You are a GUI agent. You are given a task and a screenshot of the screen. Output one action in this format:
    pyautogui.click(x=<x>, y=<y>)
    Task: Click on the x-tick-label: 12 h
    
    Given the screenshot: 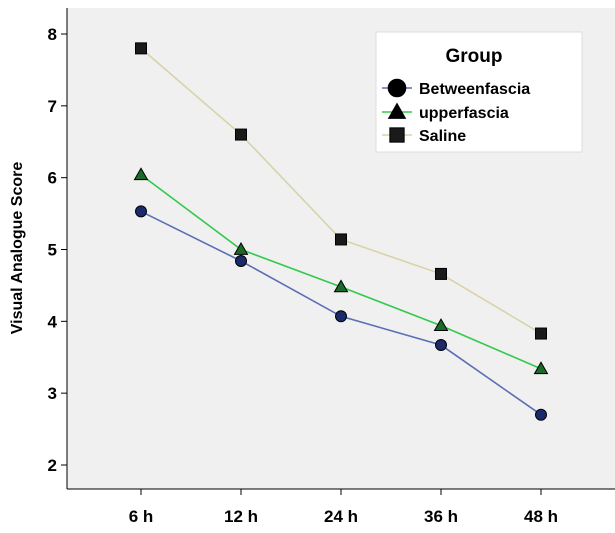 What is the action you would take?
    pyautogui.click(x=241, y=516)
    